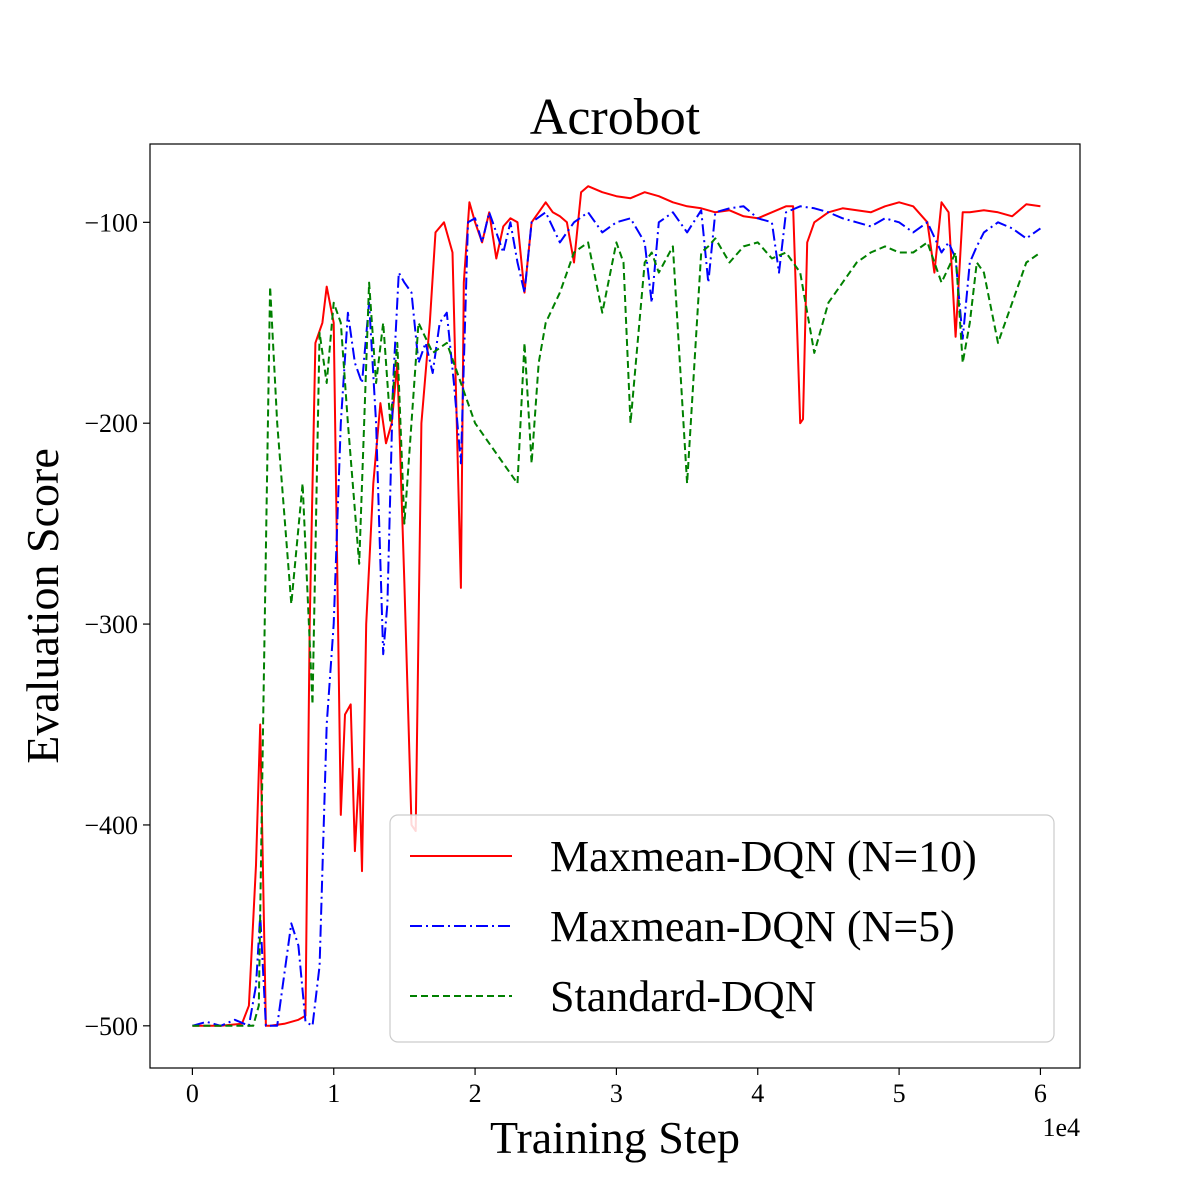  I want to click on x-axis-offset-label: 1e4, so click(1061, 1127).